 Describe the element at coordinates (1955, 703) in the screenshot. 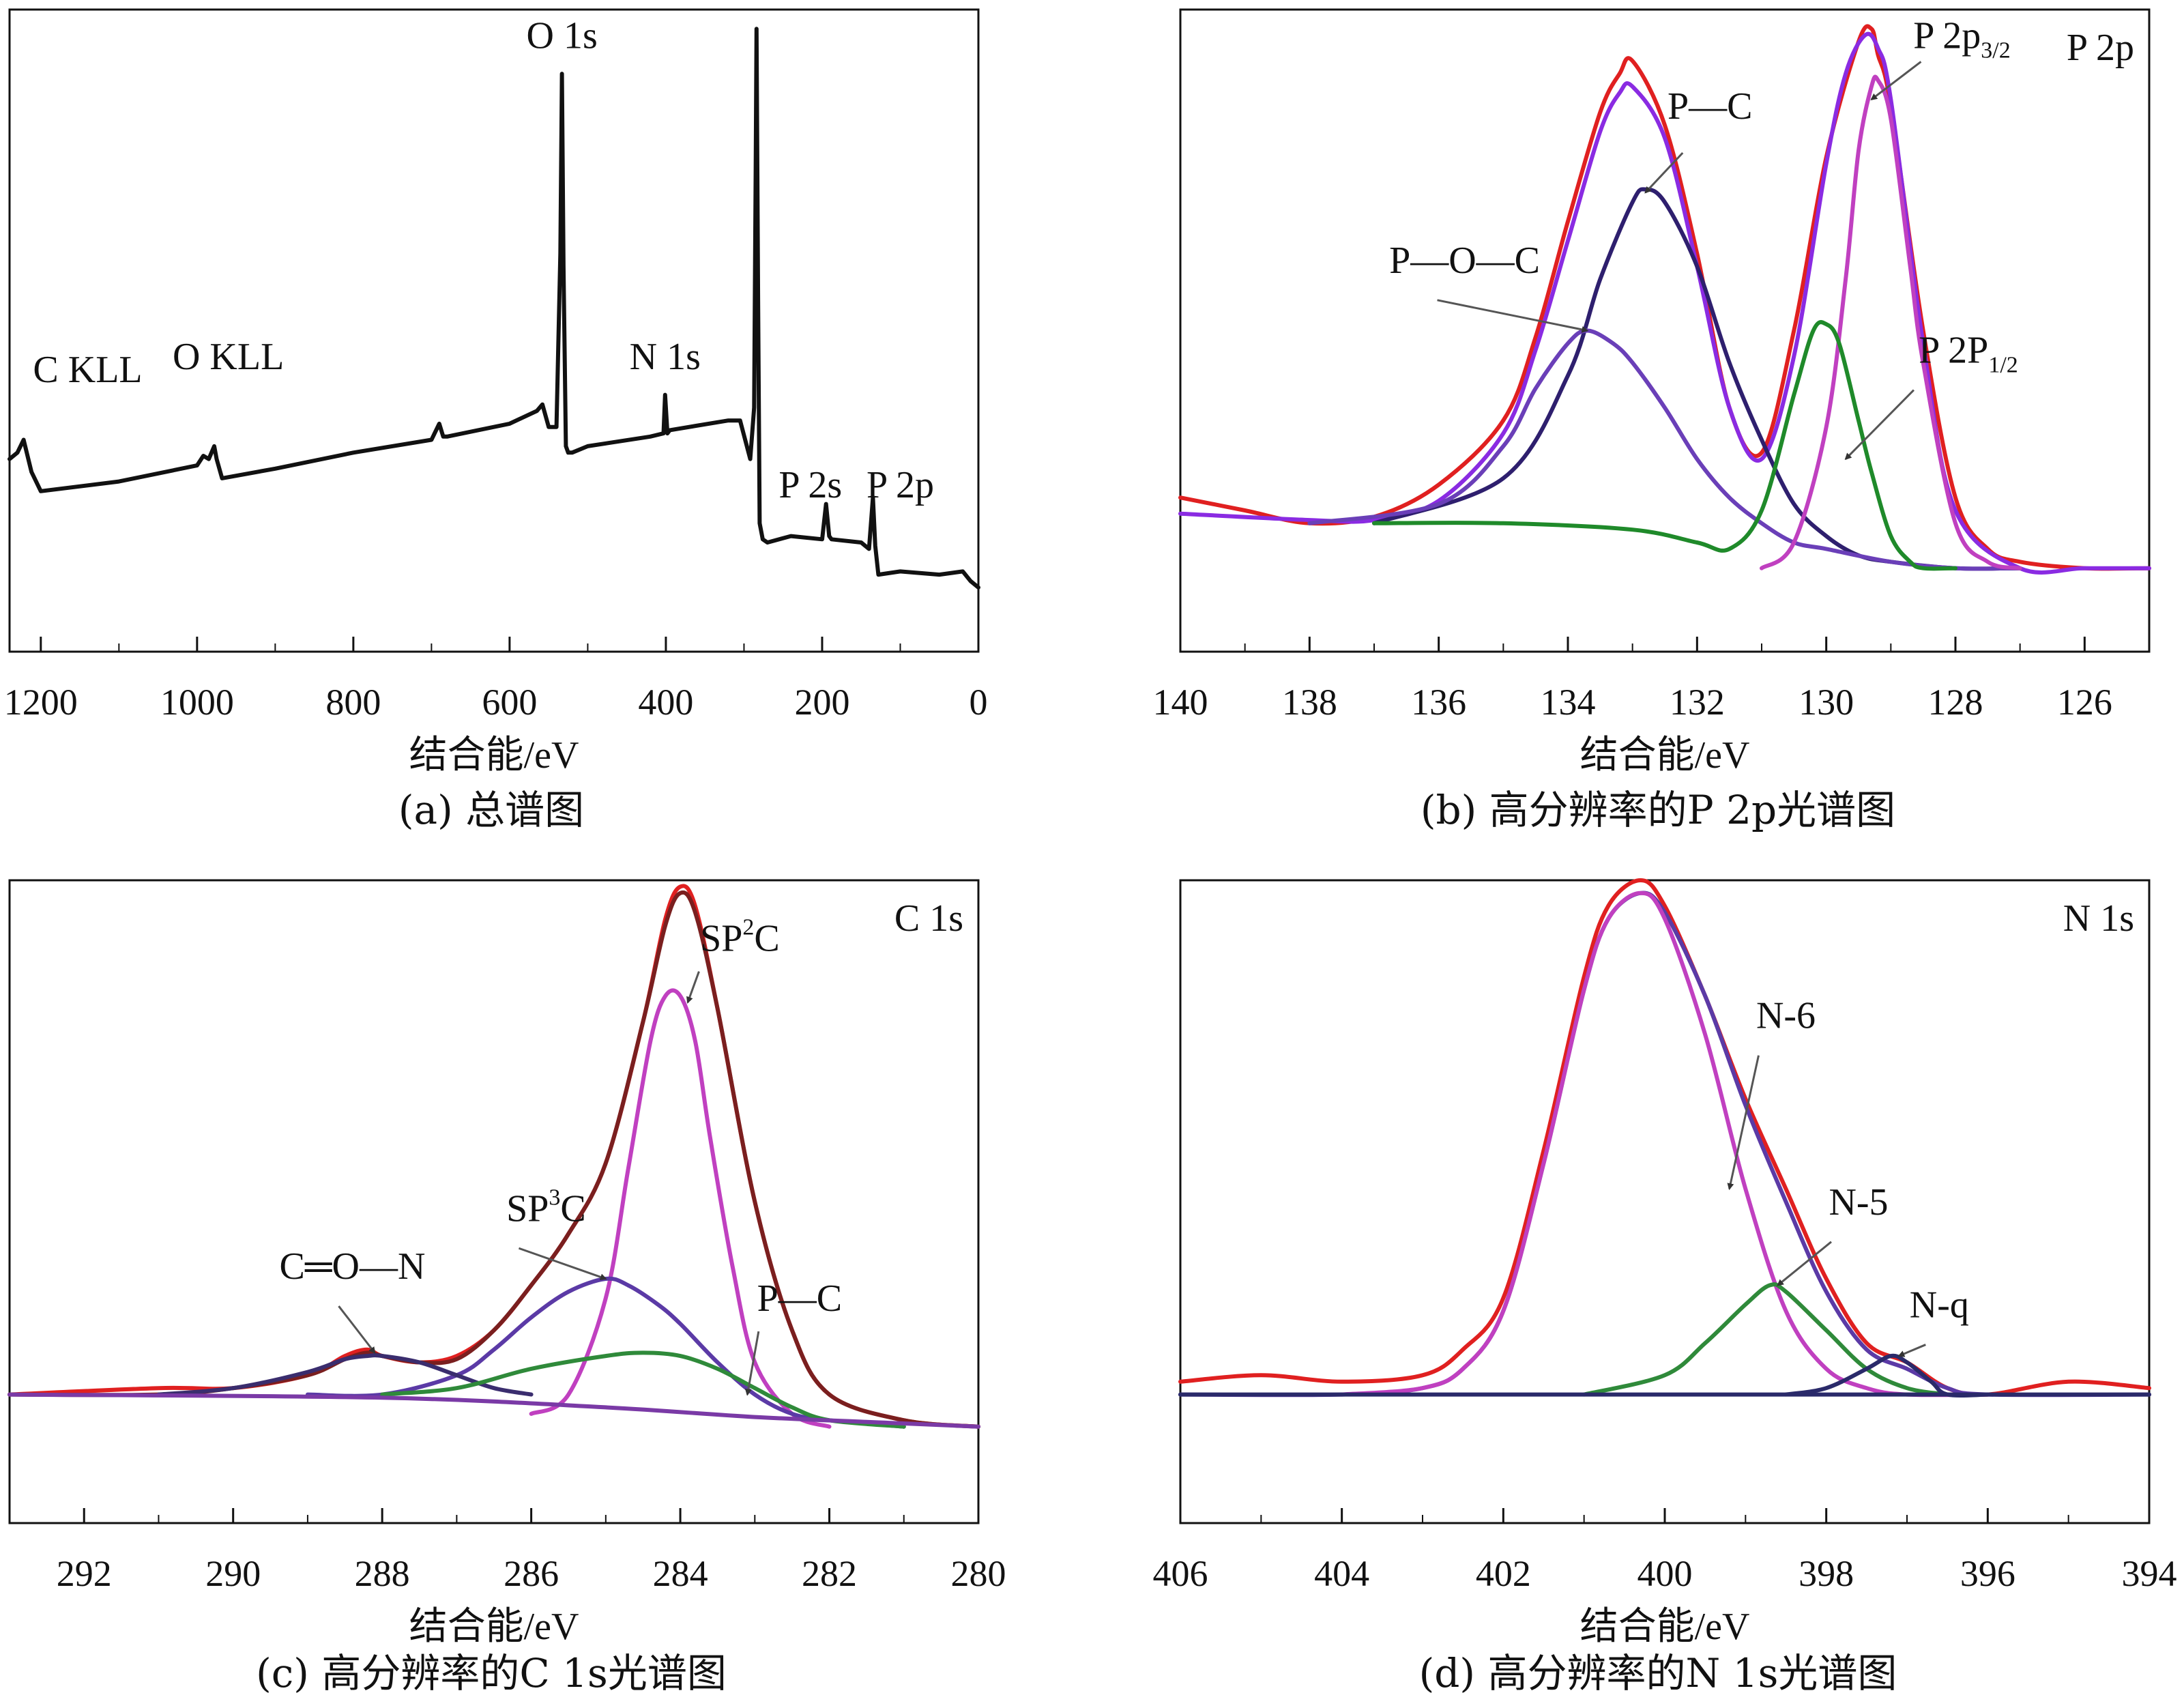

I see `x-tick-label: 128` at that location.